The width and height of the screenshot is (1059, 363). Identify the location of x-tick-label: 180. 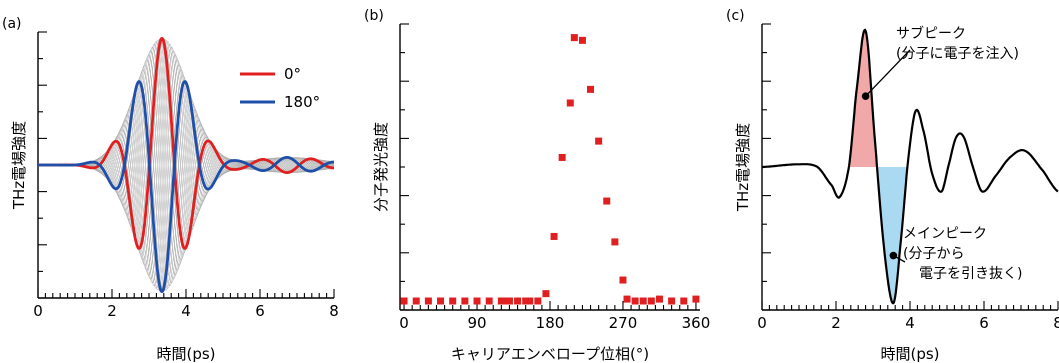
(550, 323).